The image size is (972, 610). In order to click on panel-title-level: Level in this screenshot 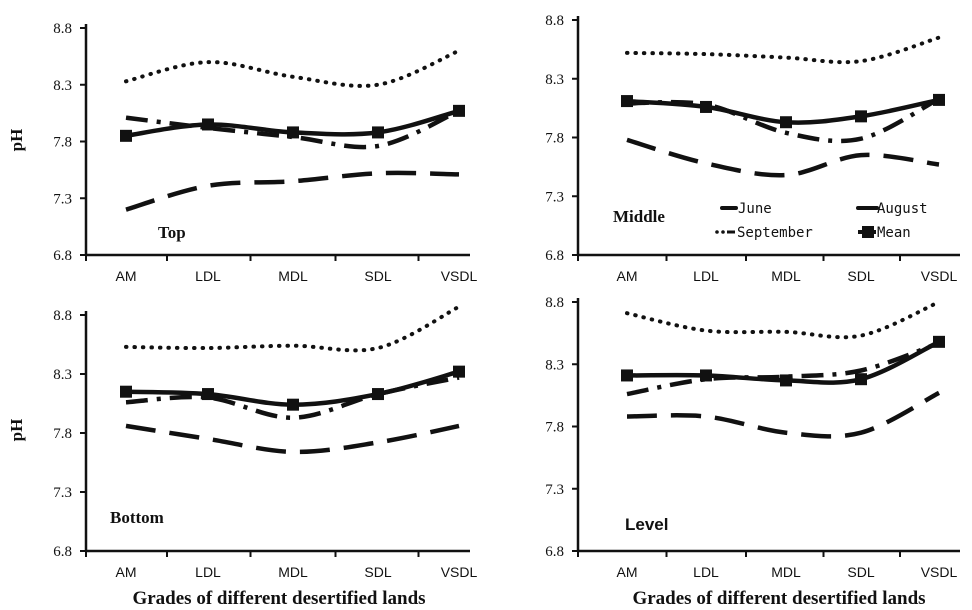, I will do `click(646, 524)`.